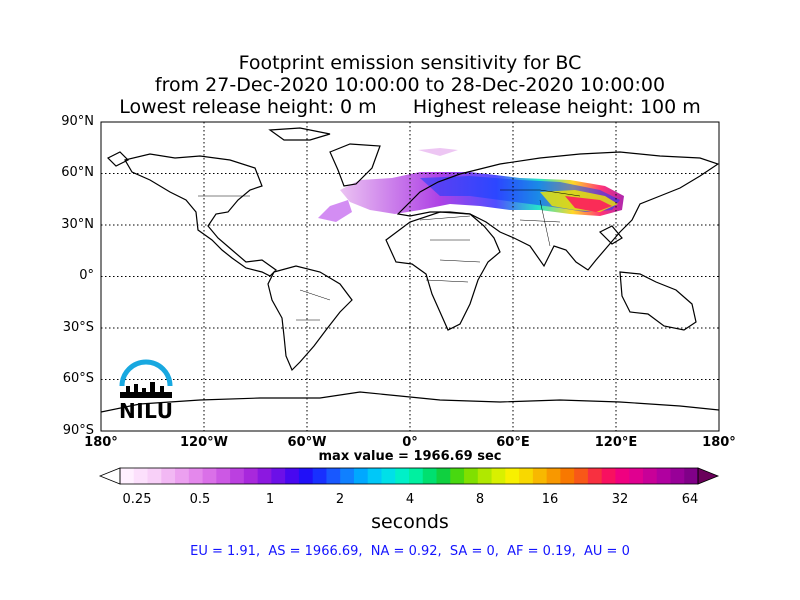 The height and width of the screenshot is (600, 800). What do you see at coordinates (204, 442) in the screenshot?
I see `lon-label-120w: 120°W` at bounding box center [204, 442].